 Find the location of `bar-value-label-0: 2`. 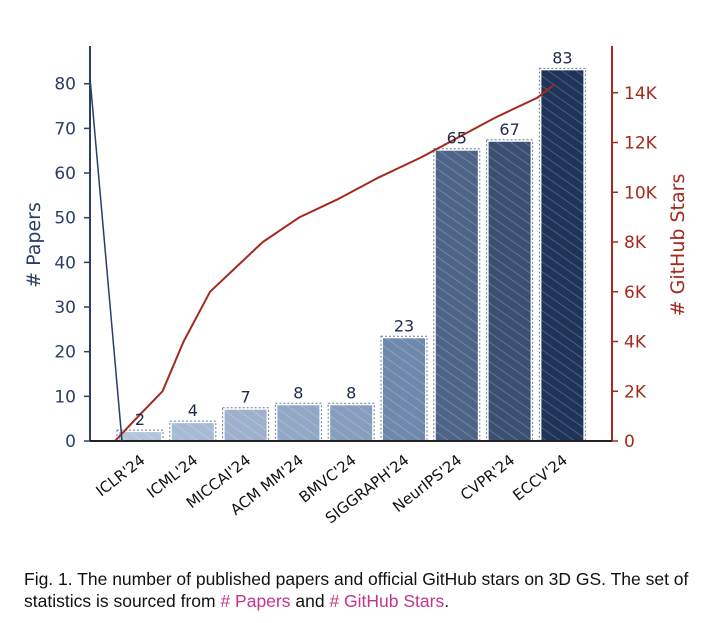

bar-value-label-0: 2 is located at coordinates (140, 419).